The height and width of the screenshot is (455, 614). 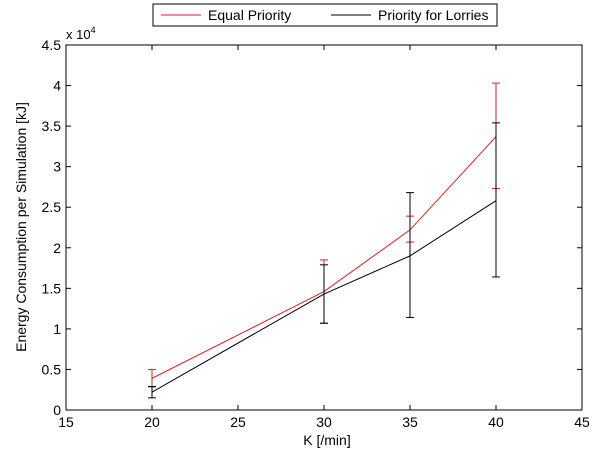 What do you see at coordinates (52, 369) in the screenshot?
I see `y-tick-label: 0.5` at bounding box center [52, 369].